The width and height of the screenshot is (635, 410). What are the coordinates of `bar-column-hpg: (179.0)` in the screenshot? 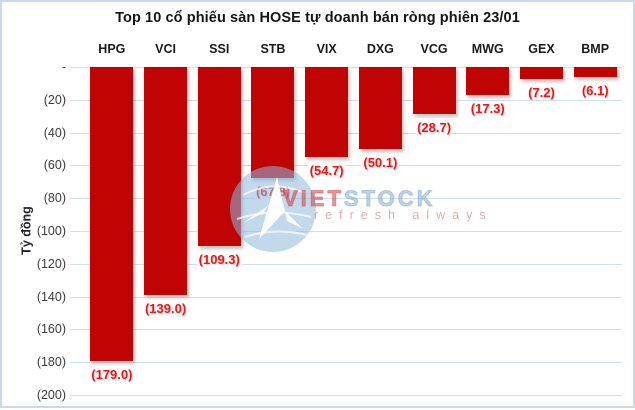 It's located at (112, 231).